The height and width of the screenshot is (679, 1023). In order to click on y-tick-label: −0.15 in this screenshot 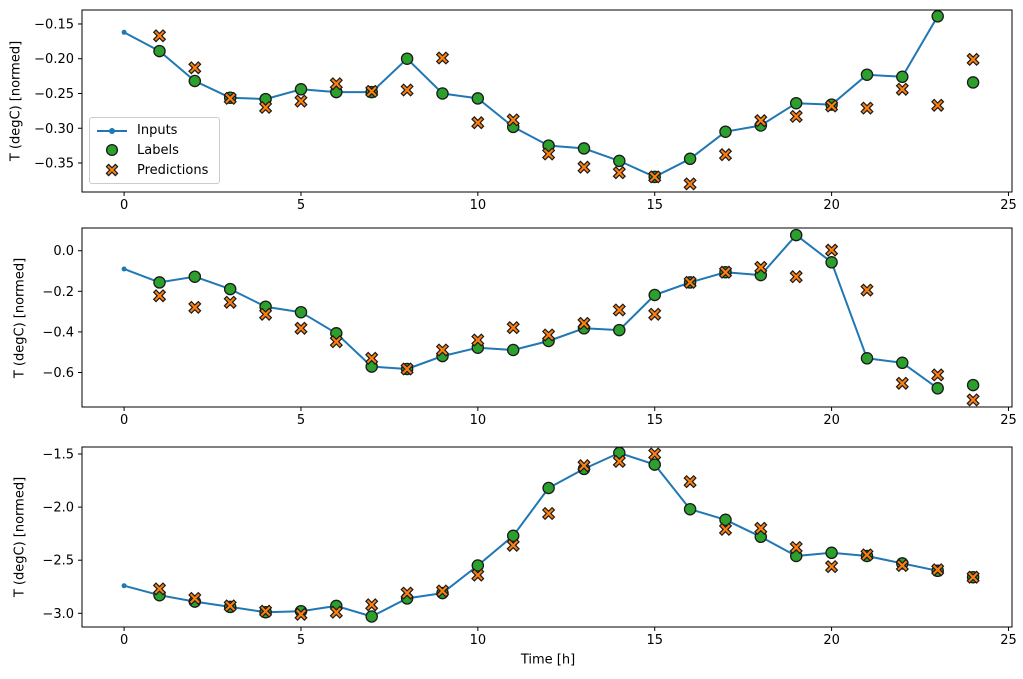, I will do `click(54, 24)`.